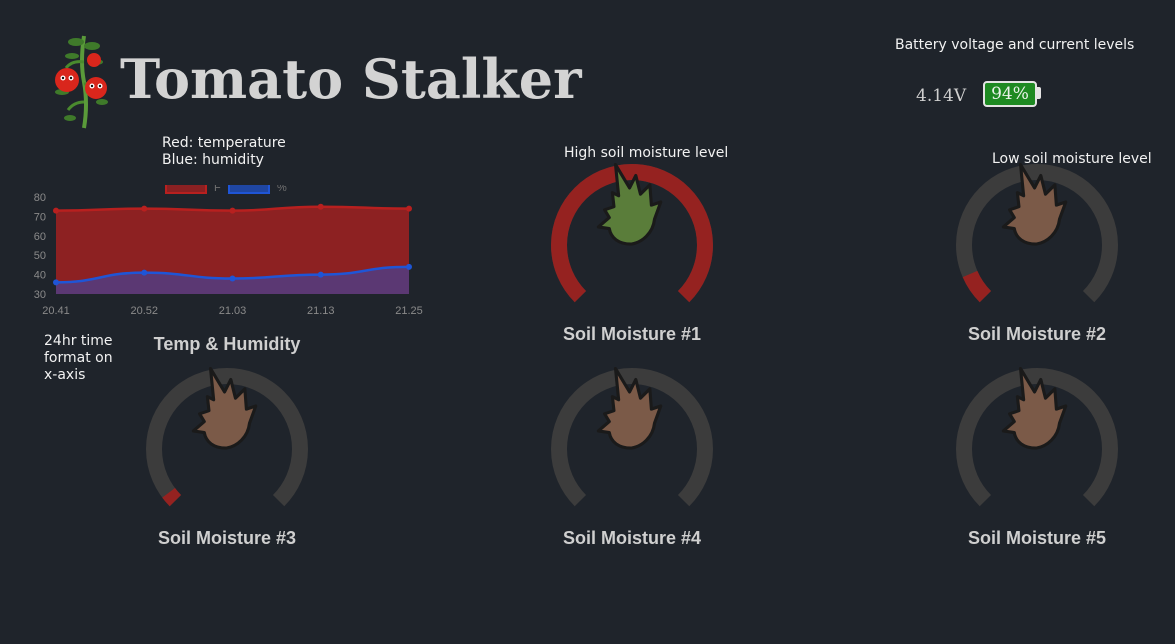 This screenshot has width=1175, height=644. I want to click on chart-title: Temp & Humidity, so click(227, 344).